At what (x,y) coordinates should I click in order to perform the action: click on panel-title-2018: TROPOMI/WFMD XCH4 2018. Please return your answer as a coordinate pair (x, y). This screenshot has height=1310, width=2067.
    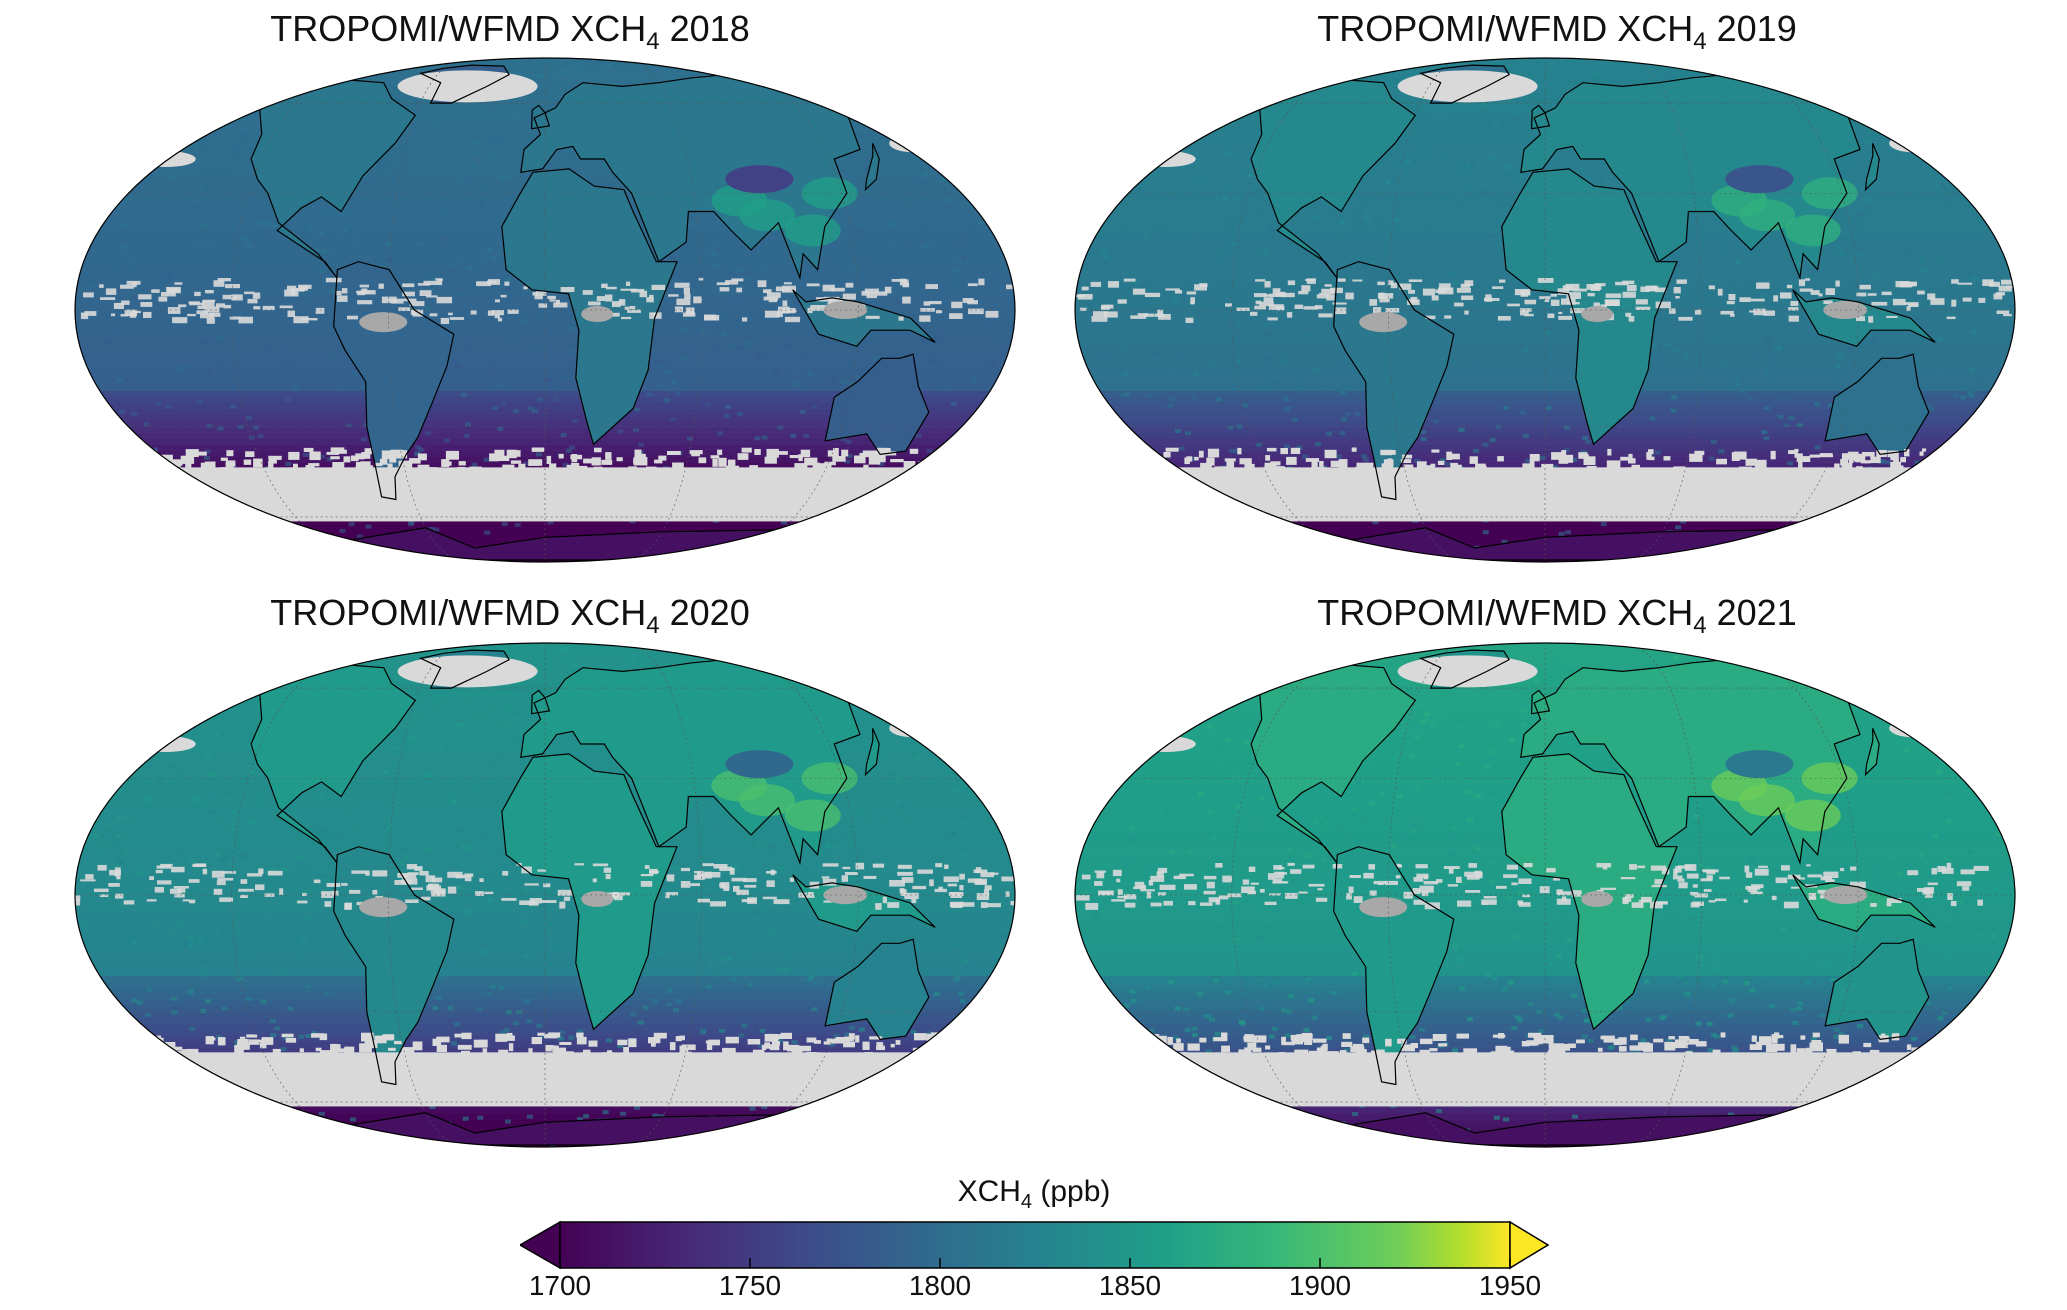
    Looking at the image, I should click on (510, 32).